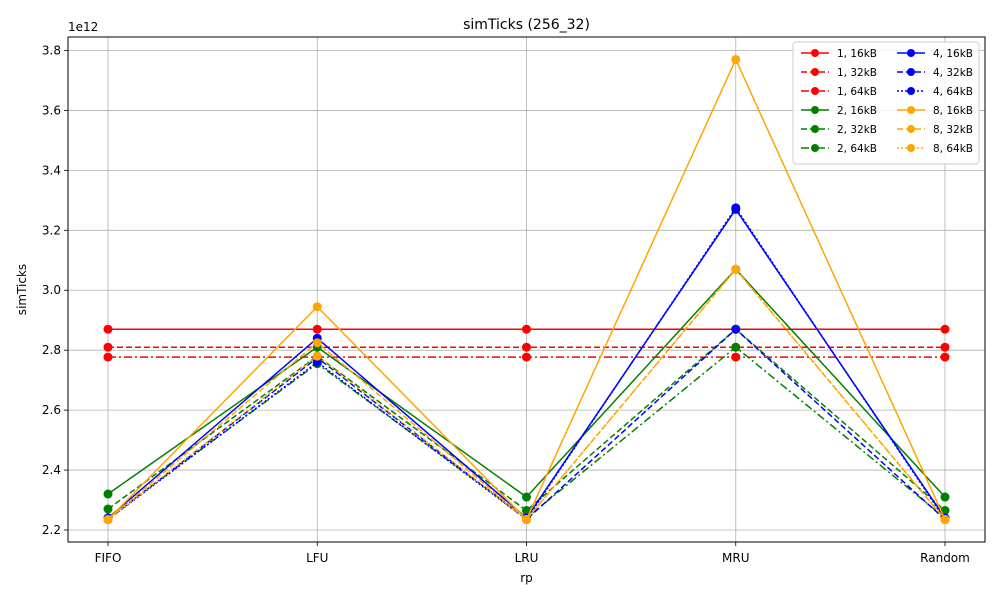 This screenshot has width=1000, height=600. Describe the element at coordinates (526, 25) in the screenshot. I see `chart-title: simTicks (256_32)` at that location.